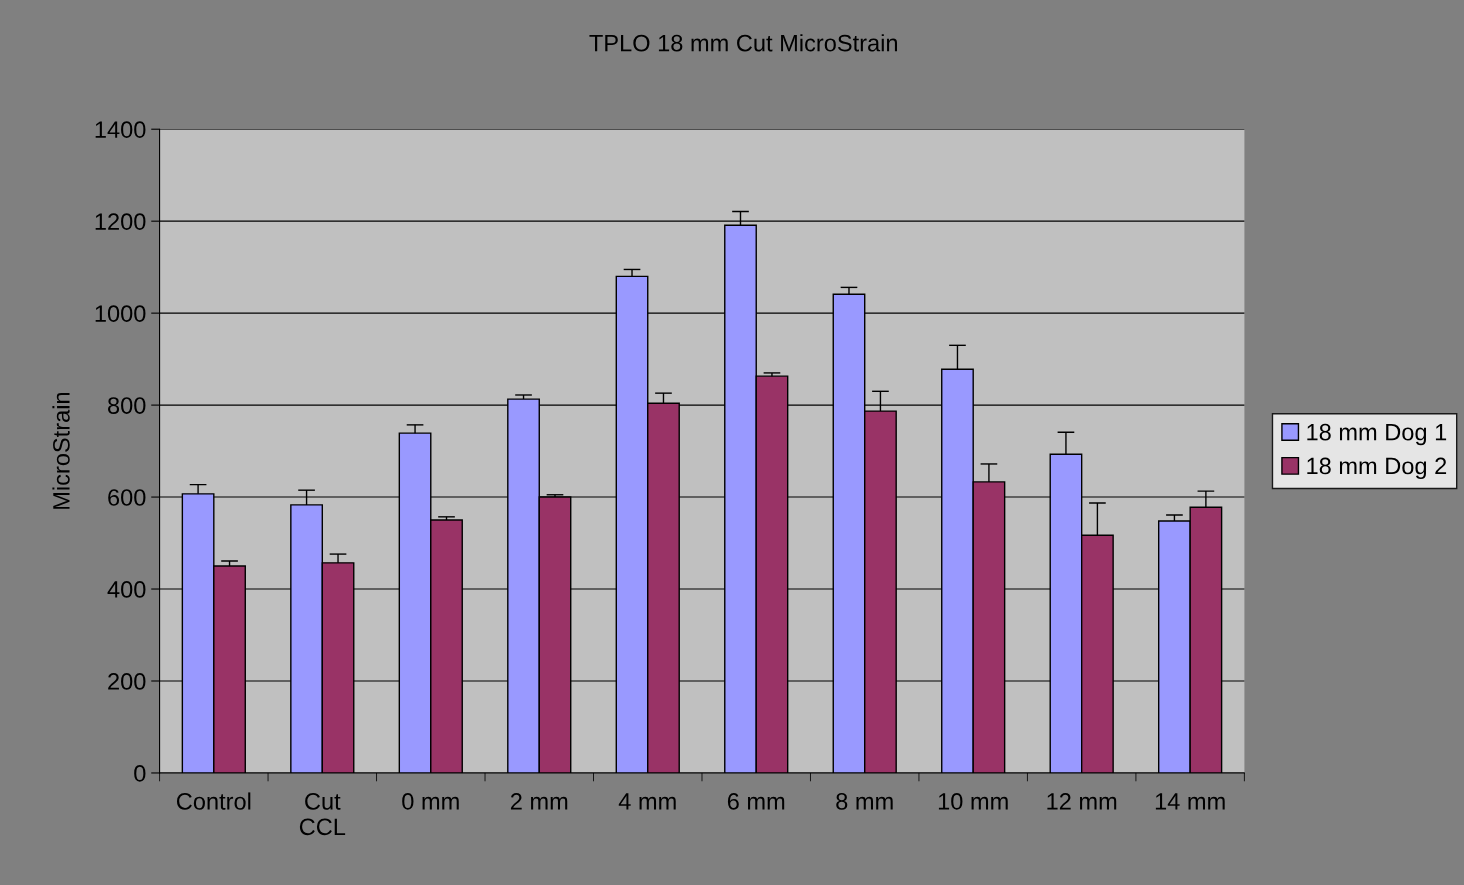 The image size is (1464, 885). Describe the element at coordinates (1082, 801) in the screenshot. I see `x-tick-label: 12 mm` at that location.